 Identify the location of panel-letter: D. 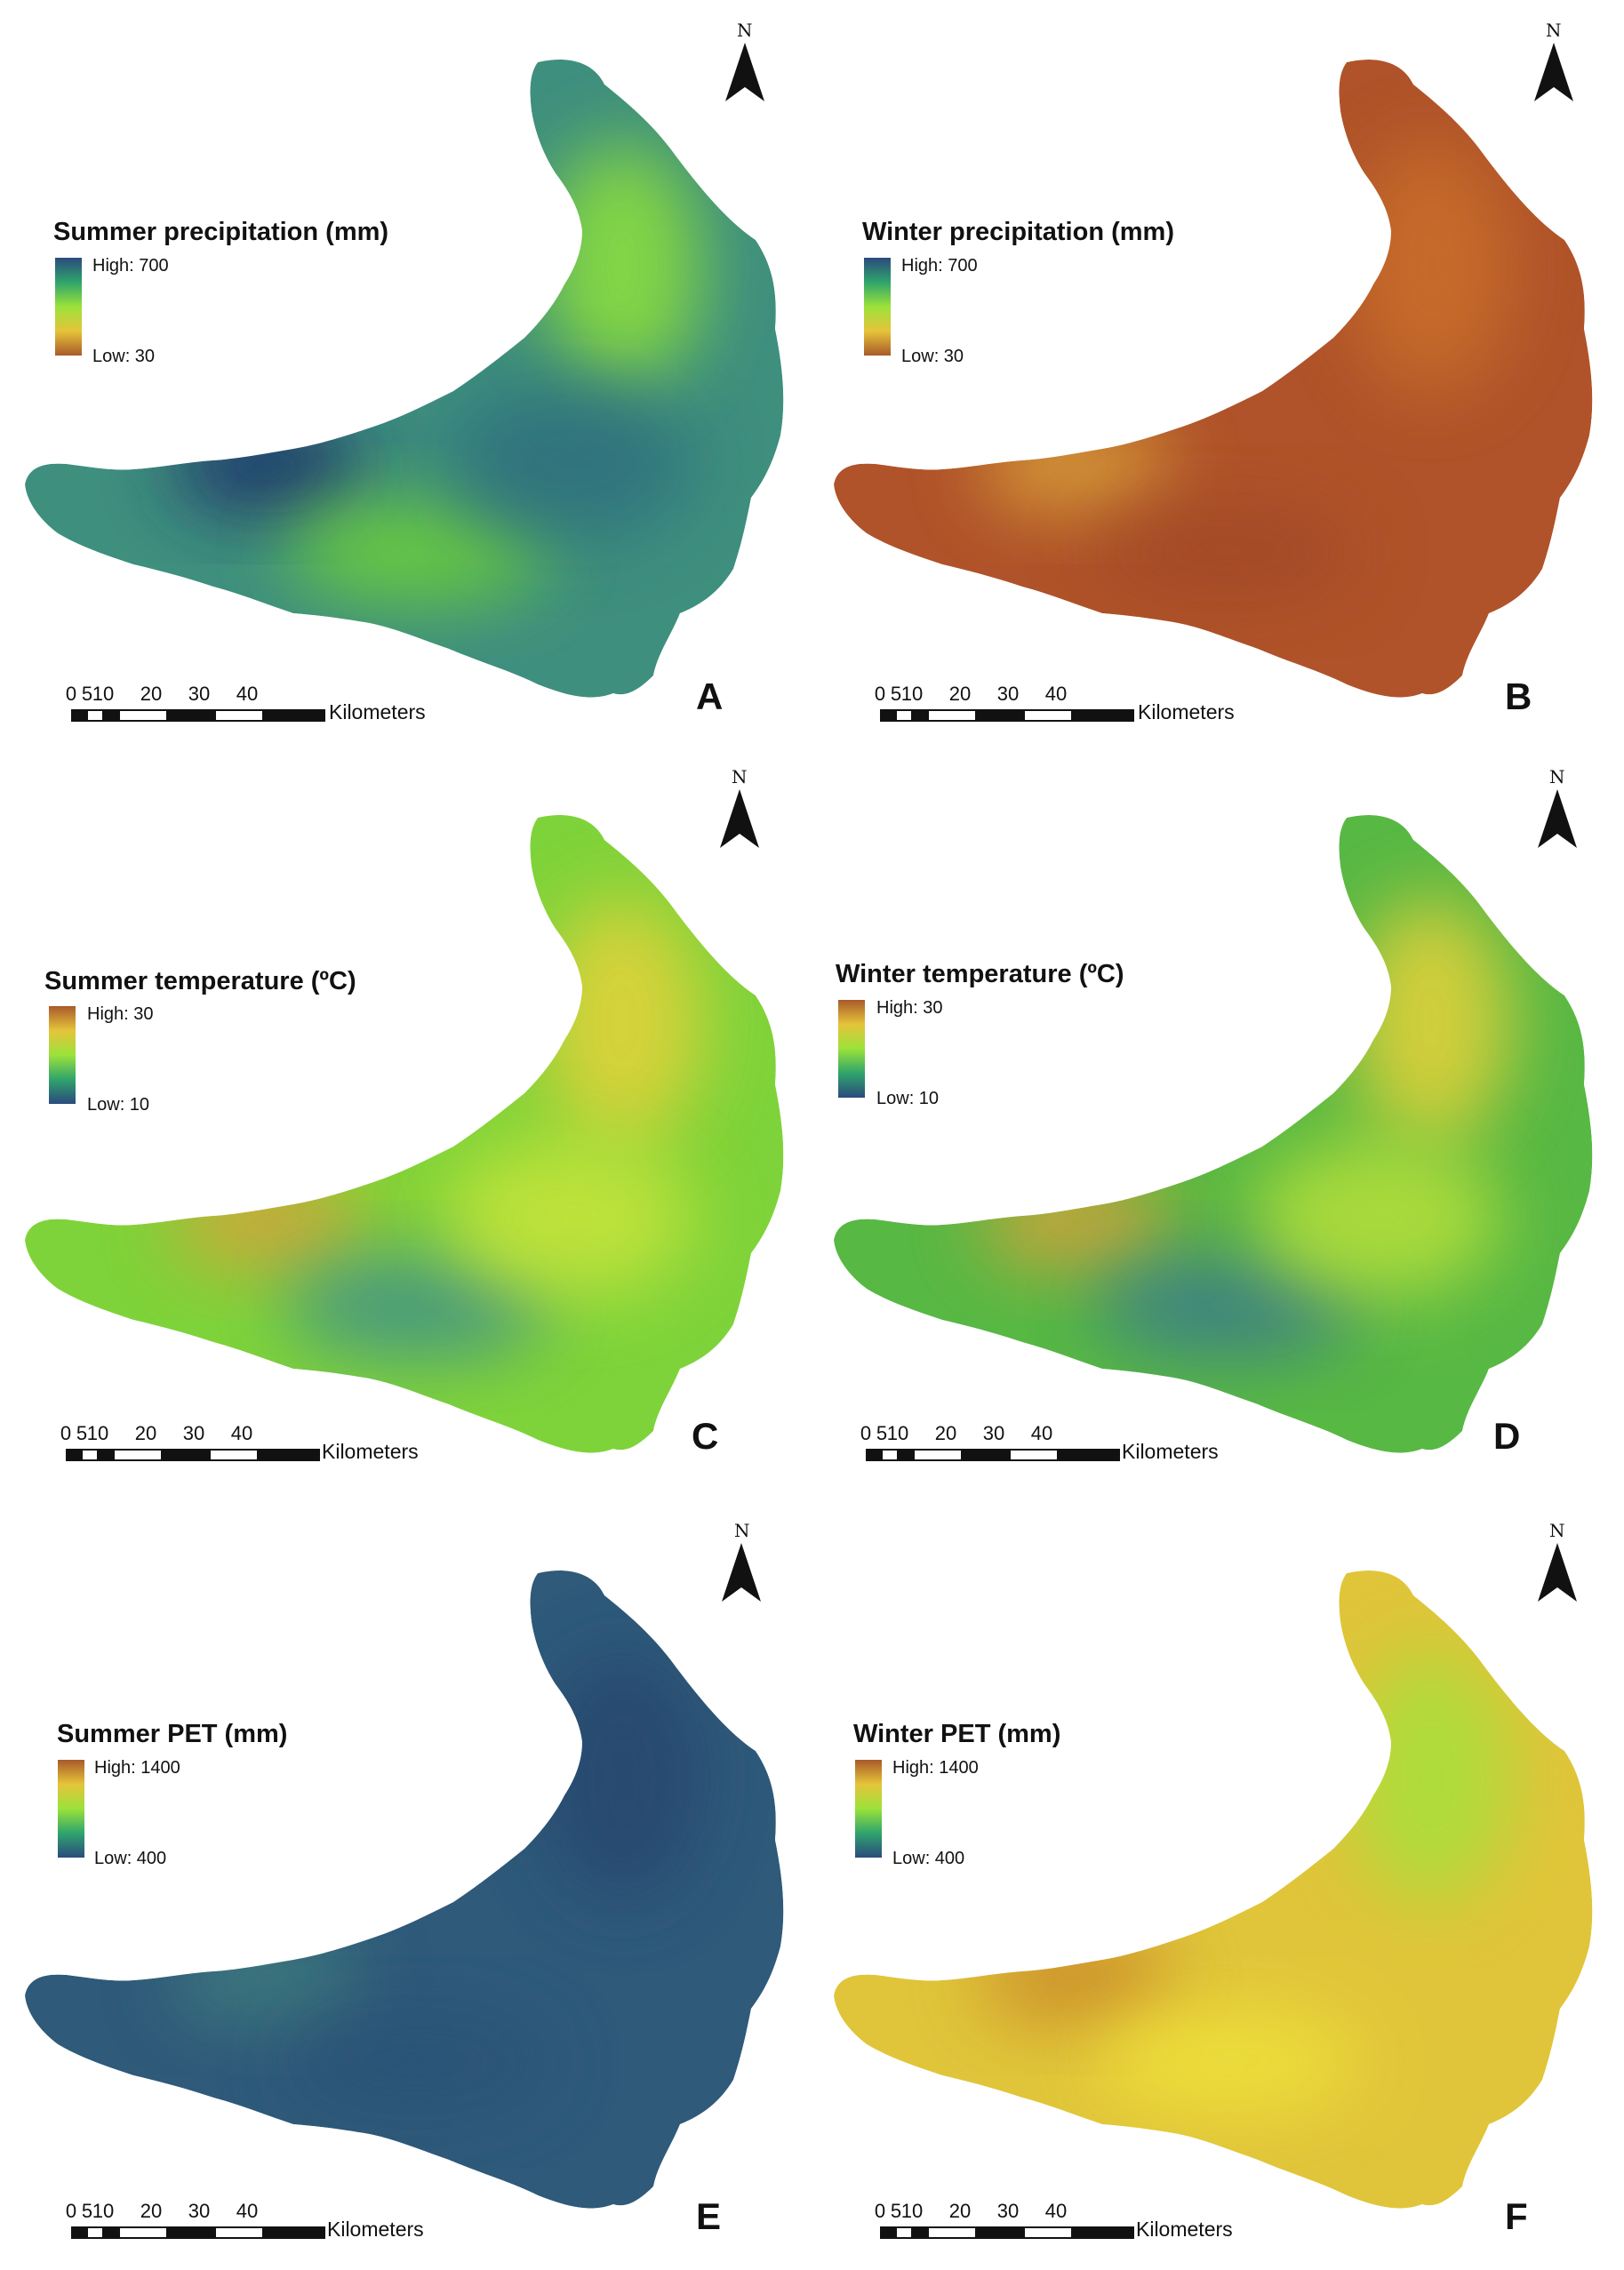
(1507, 1436).